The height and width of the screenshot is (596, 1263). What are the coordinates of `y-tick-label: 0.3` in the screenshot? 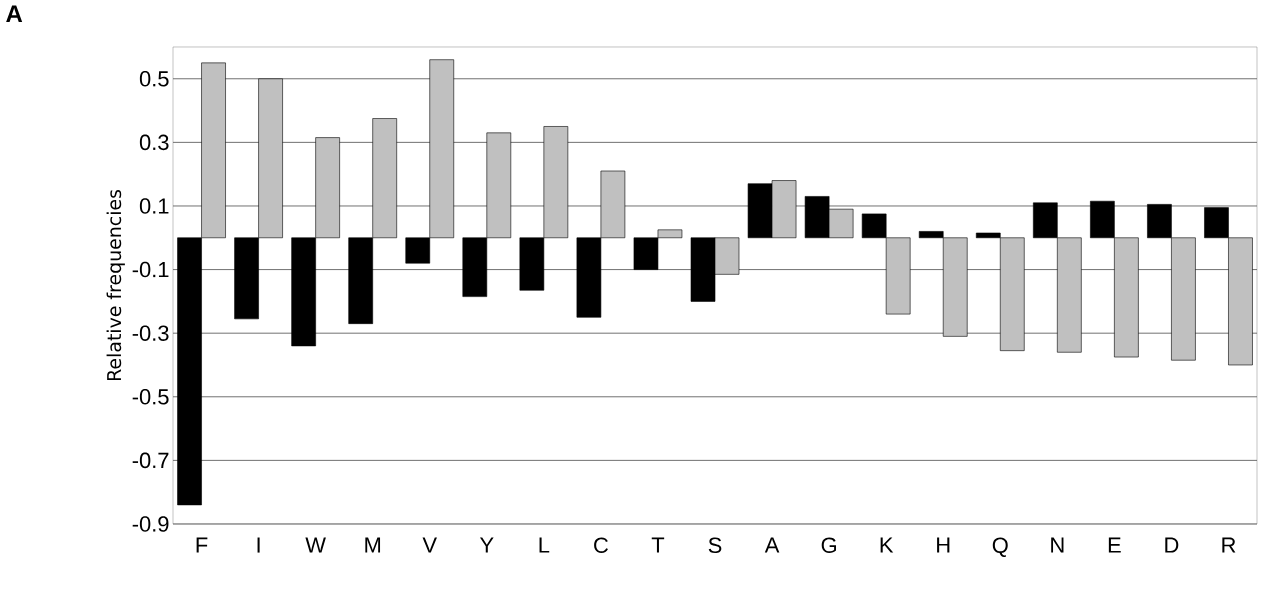 It's located at (154, 142).